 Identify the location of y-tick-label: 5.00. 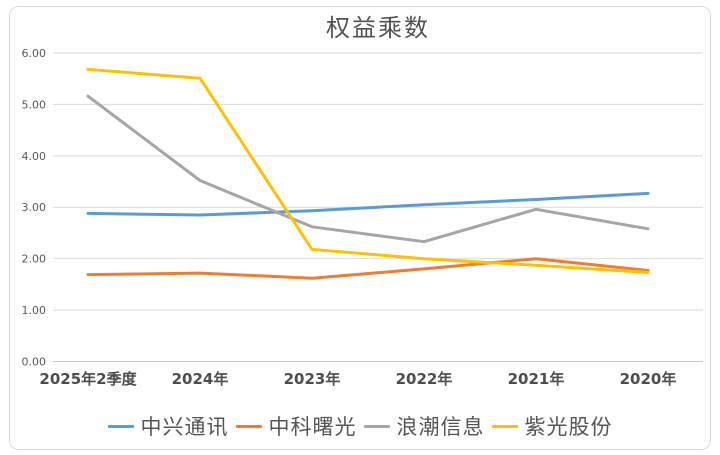
(34, 104).